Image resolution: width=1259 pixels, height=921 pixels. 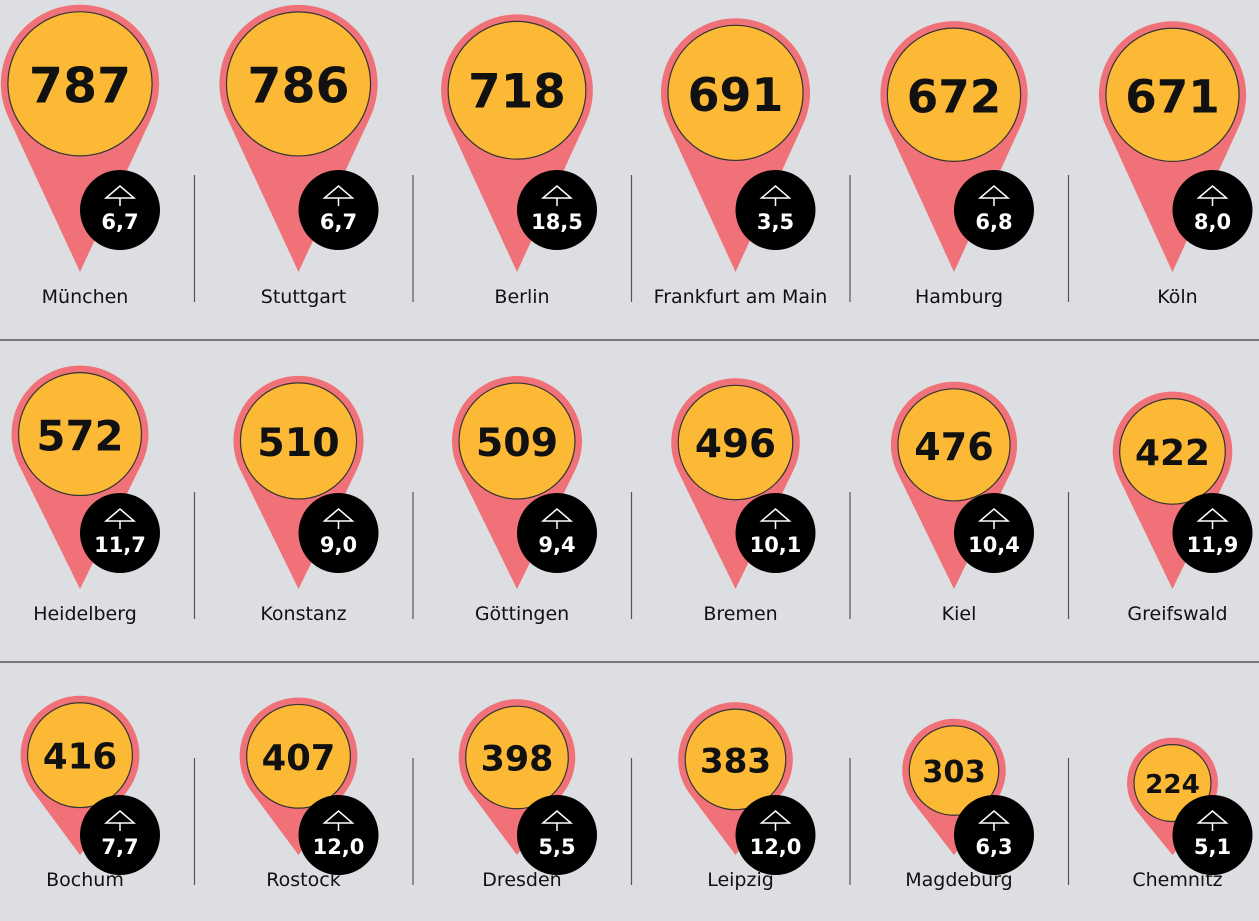 I want to click on value-label: 672, so click(x=954, y=96).